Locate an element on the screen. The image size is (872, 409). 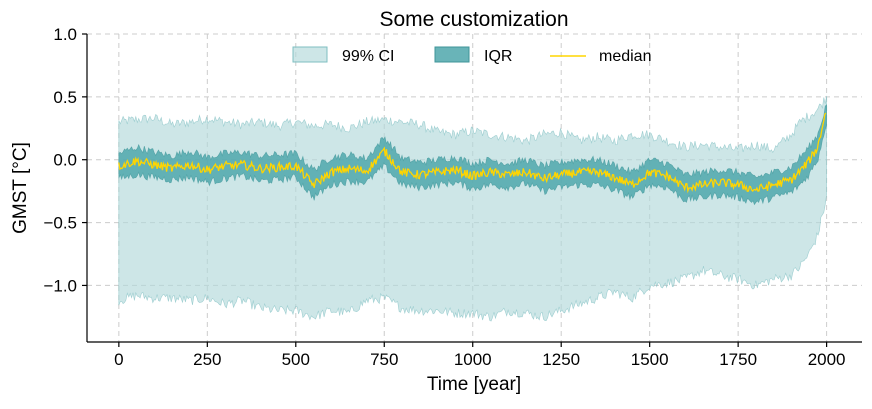
x-tick-label: 2000 is located at coordinates (827, 359).